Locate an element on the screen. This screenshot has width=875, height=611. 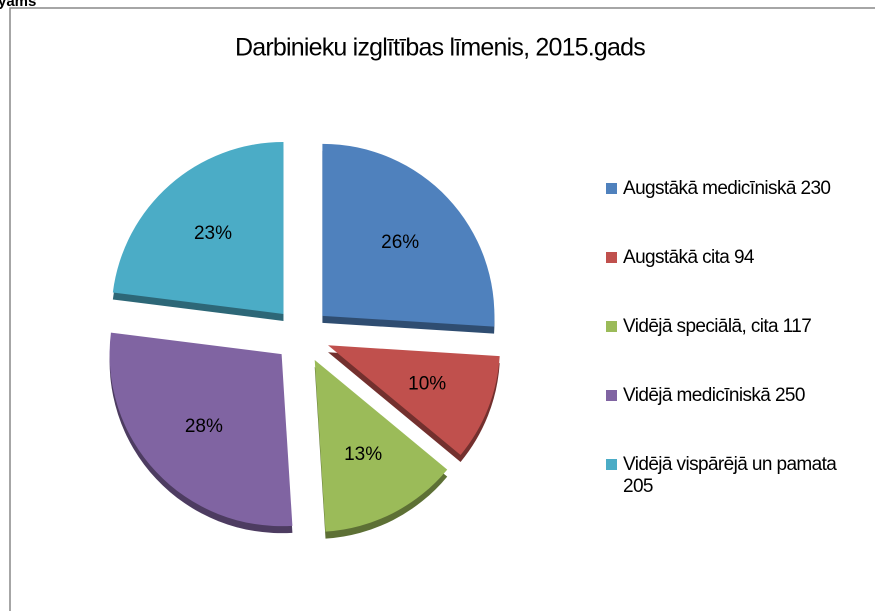
data-label: 13% is located at coordinates (363, 454).